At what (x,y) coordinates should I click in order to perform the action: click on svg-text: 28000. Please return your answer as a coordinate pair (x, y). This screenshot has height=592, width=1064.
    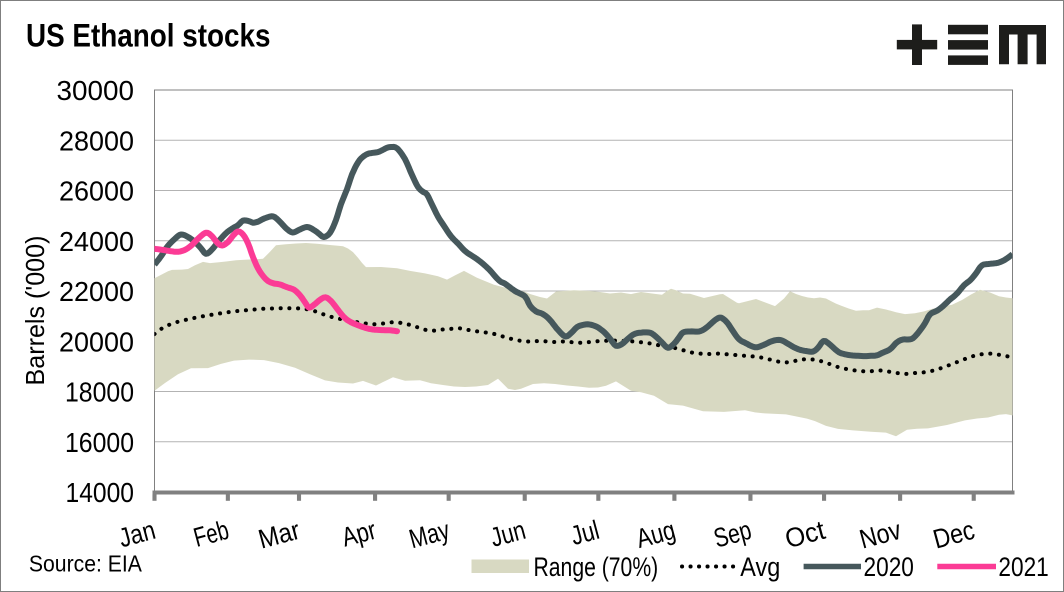
    Looking at the image, I should click on (96, 140).